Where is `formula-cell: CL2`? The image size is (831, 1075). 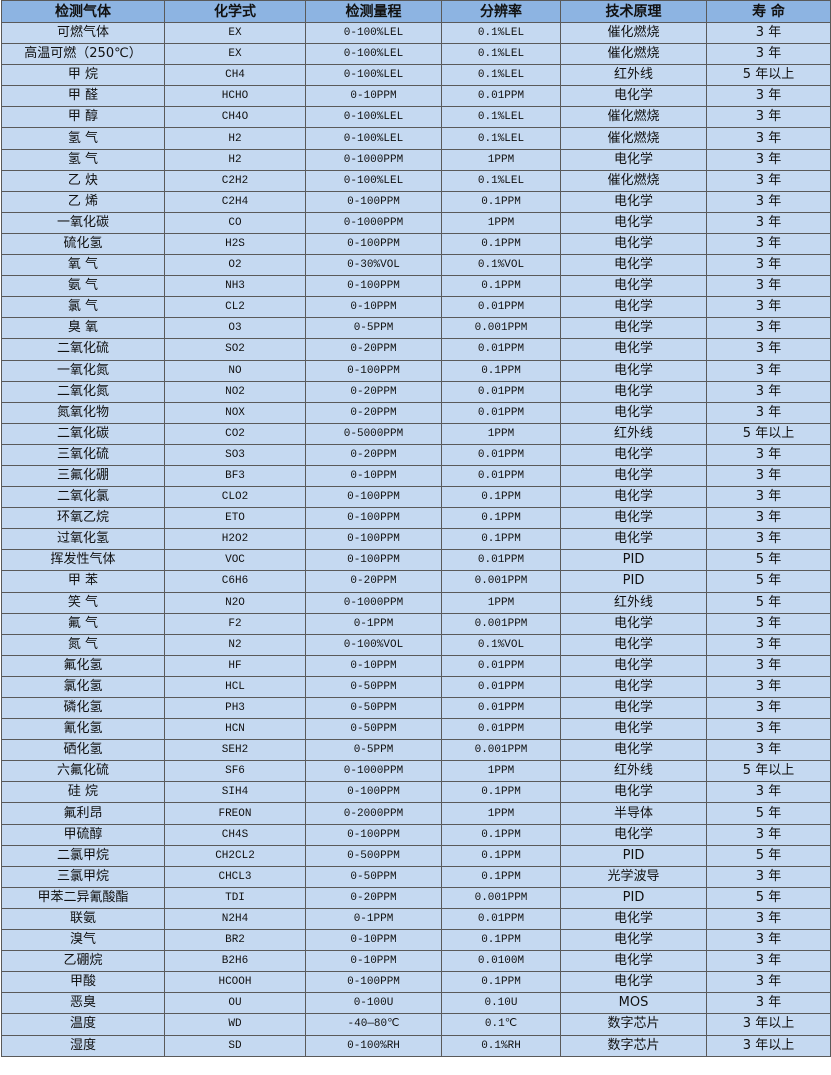
formula-cell: CL2 is located at coordinates (235, 307).